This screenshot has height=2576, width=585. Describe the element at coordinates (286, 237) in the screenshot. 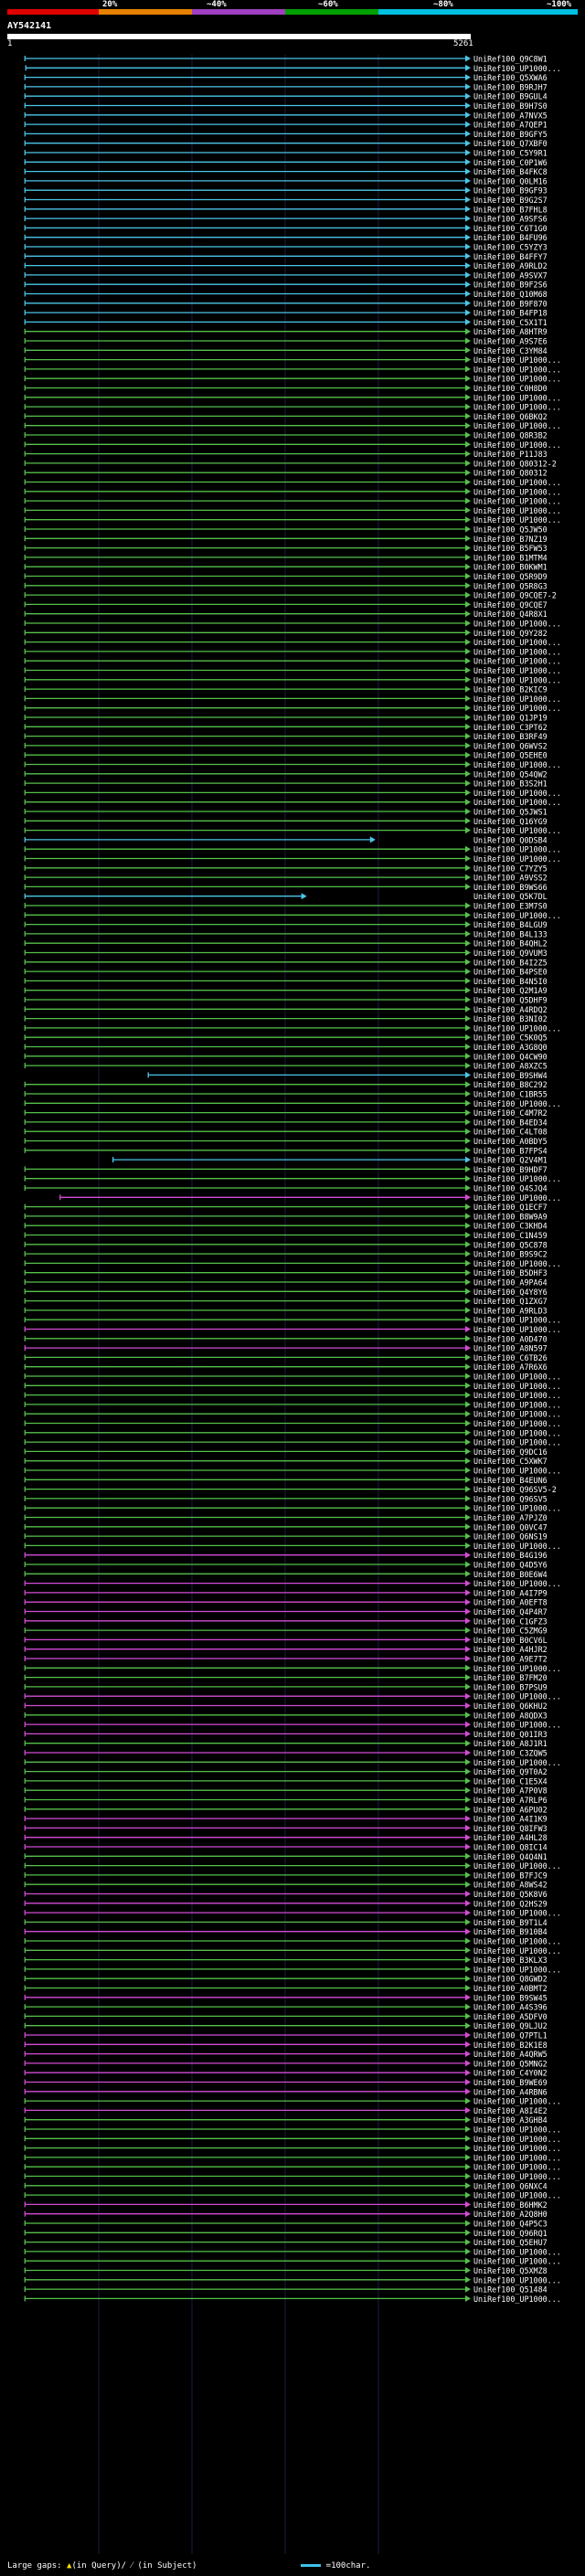

I see `hit-row: UniRef100_B4FU96` at that location.